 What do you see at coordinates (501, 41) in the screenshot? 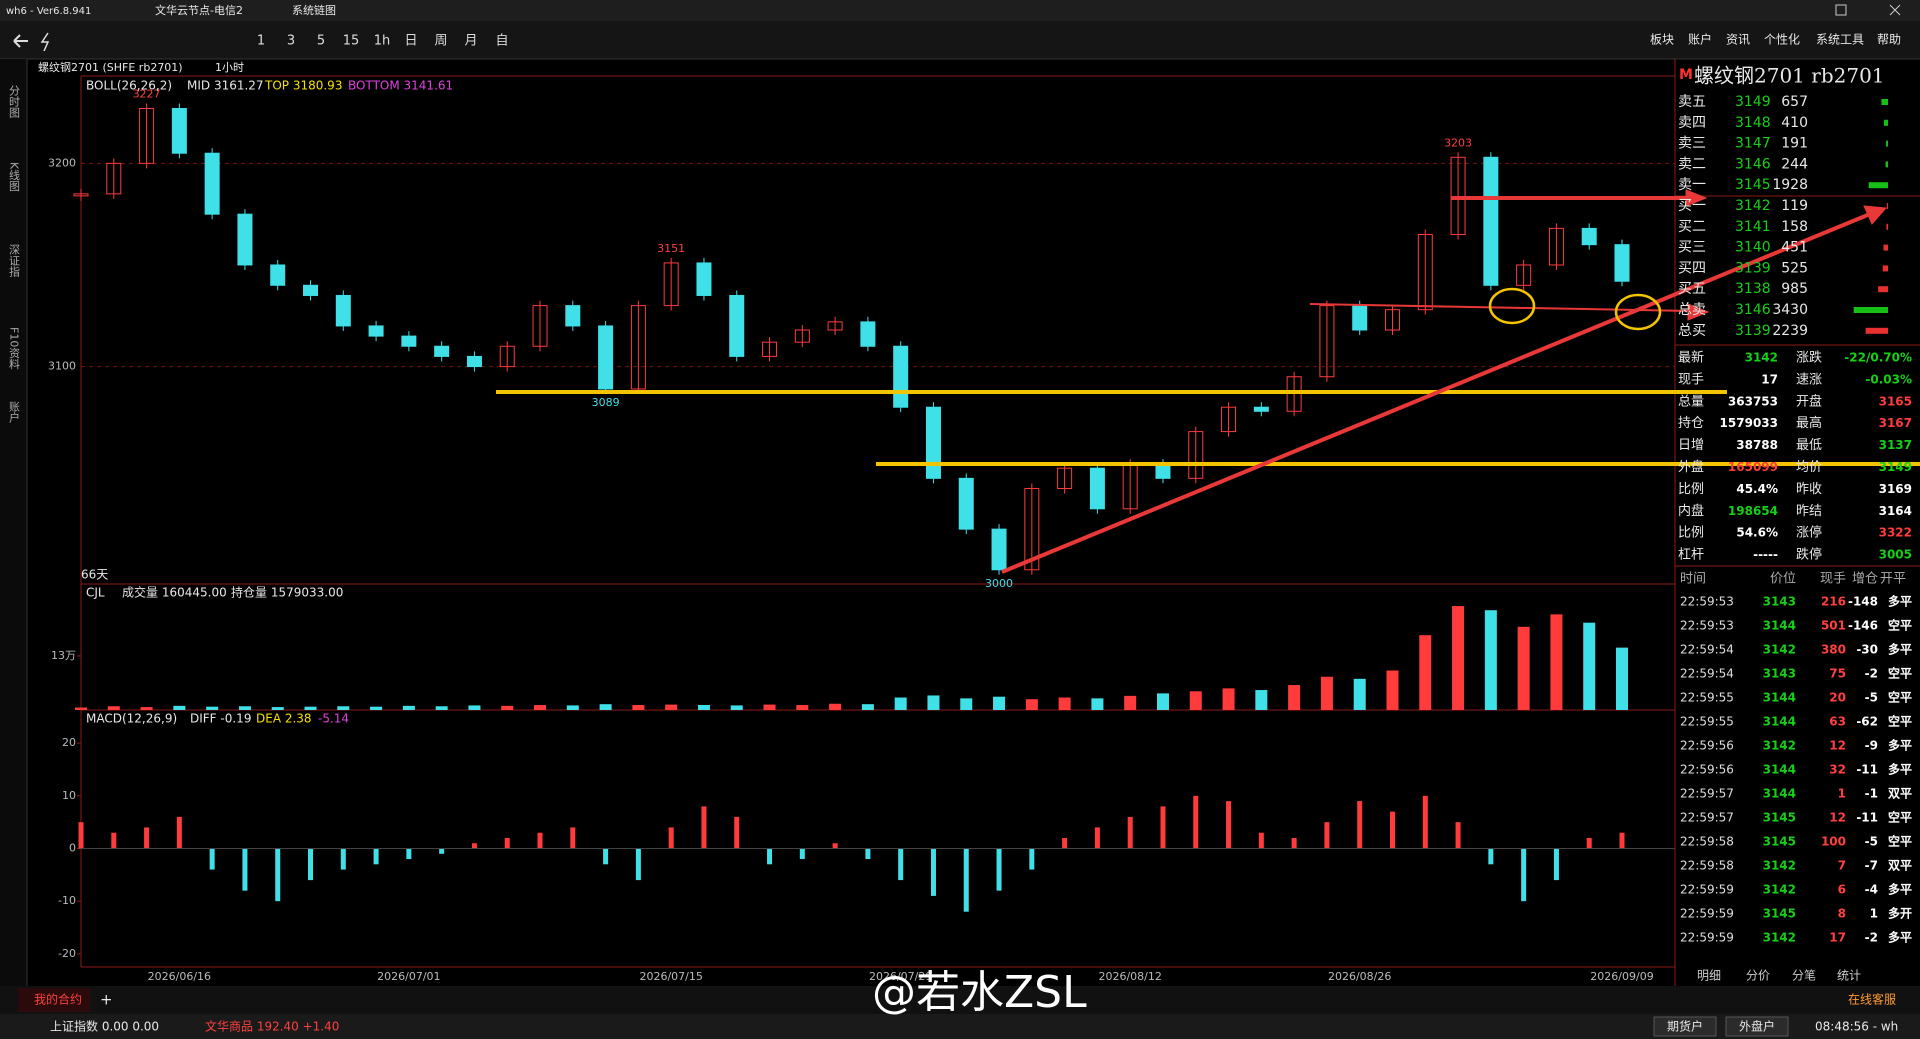
I see `period-button: 自` at bounding box center [501, 41].